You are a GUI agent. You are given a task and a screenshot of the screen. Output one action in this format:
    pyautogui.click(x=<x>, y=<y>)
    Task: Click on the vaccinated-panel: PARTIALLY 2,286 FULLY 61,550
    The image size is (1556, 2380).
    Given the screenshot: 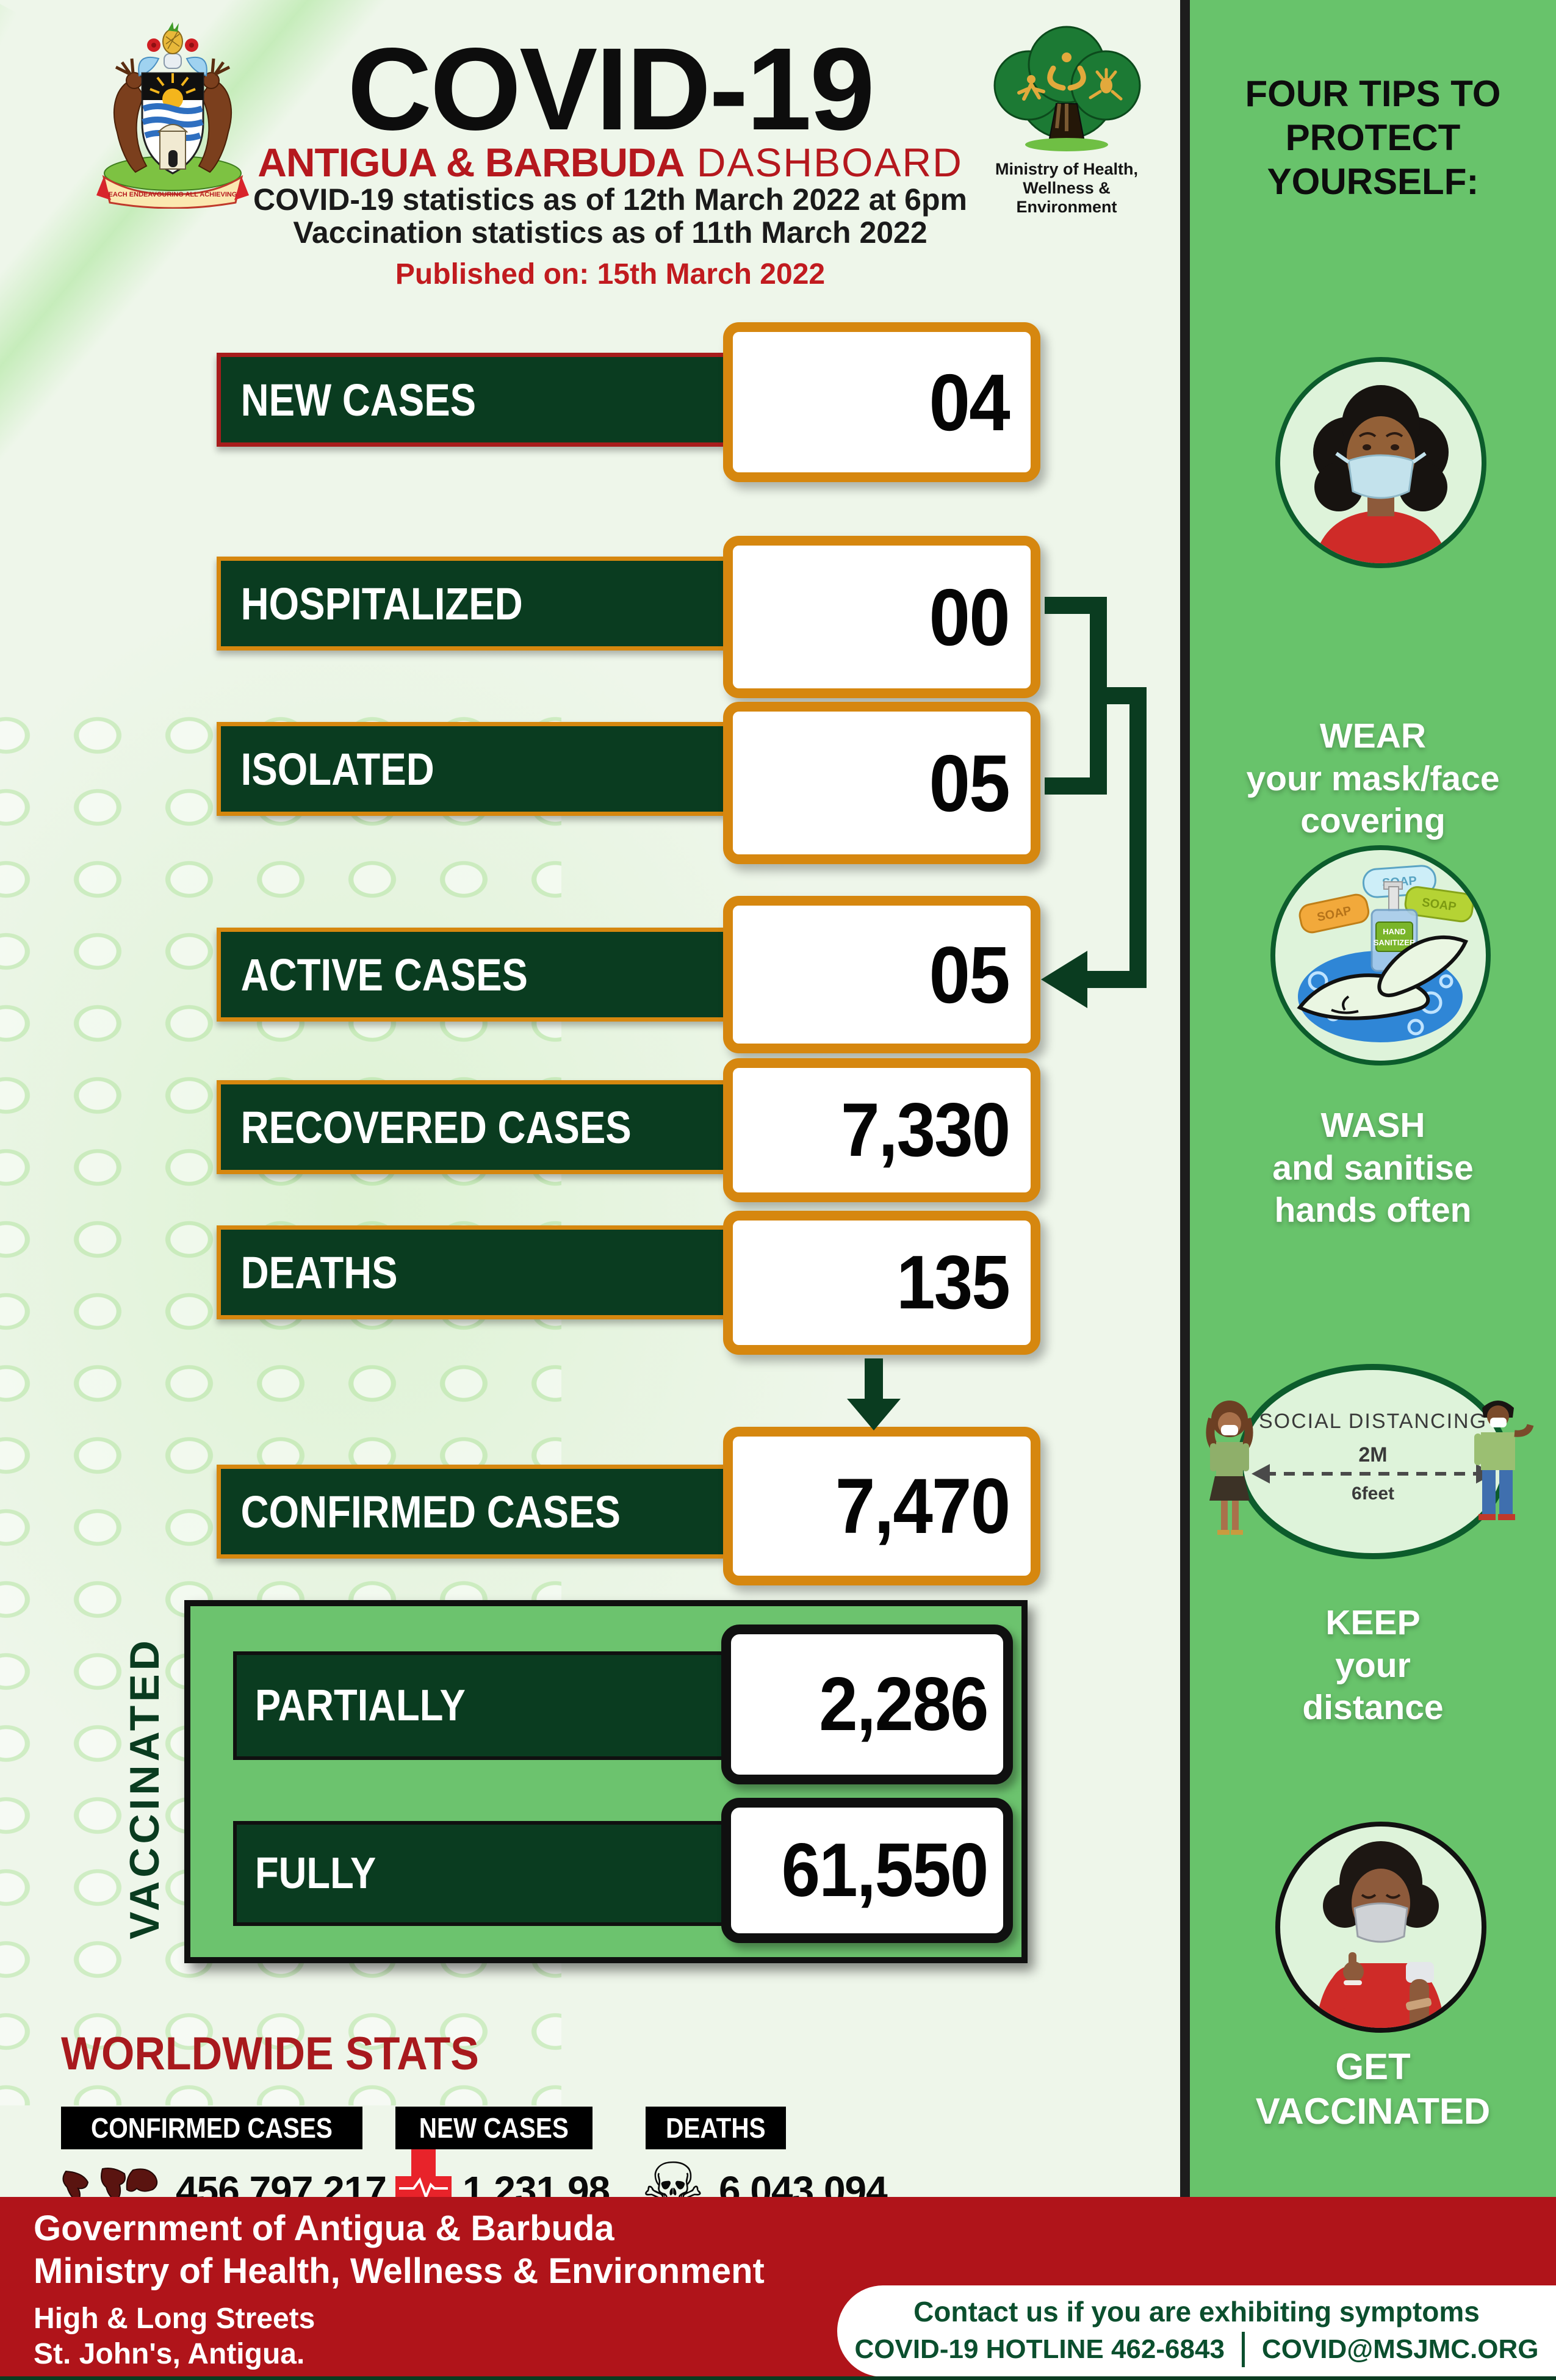 What is the action you would take?
    pyautogui.click(x=606, y=1781)
    